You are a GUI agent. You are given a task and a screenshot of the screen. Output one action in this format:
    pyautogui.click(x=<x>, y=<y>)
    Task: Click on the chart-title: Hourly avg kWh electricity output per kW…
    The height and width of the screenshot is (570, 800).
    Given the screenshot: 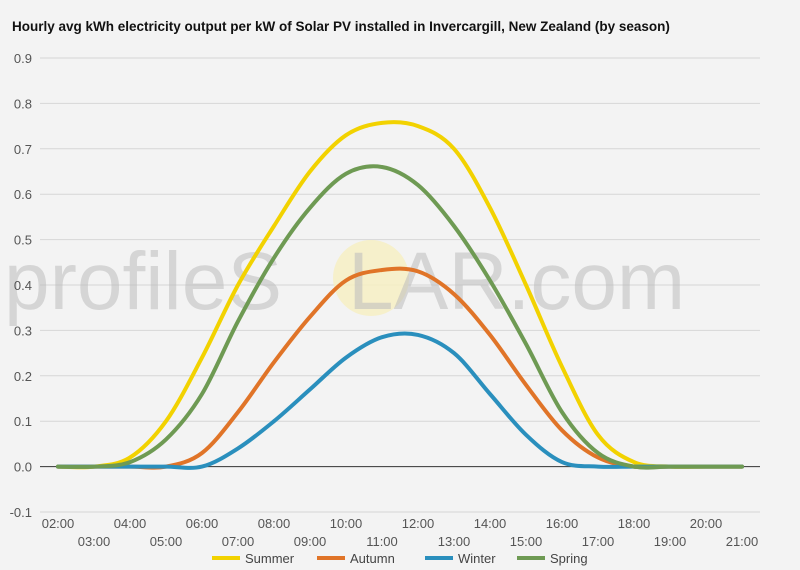 What is the action you would take?
    pyautogui.click(x=341, y=26)
    